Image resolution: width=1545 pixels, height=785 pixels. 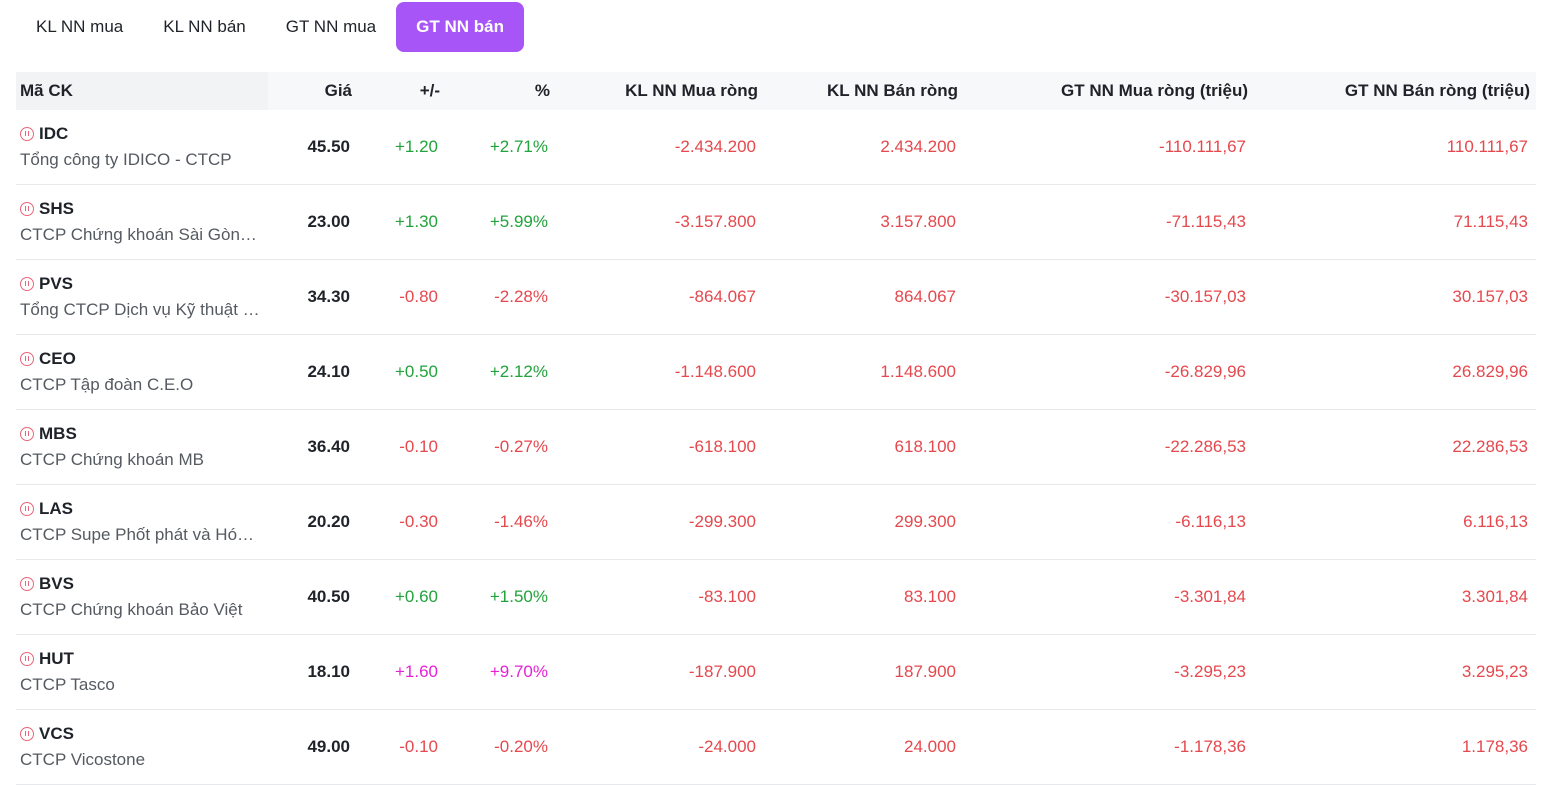 I want to click on stock-cell: CEO CTCP Tập đoàn C.E.O, so click(x=142, y=372).